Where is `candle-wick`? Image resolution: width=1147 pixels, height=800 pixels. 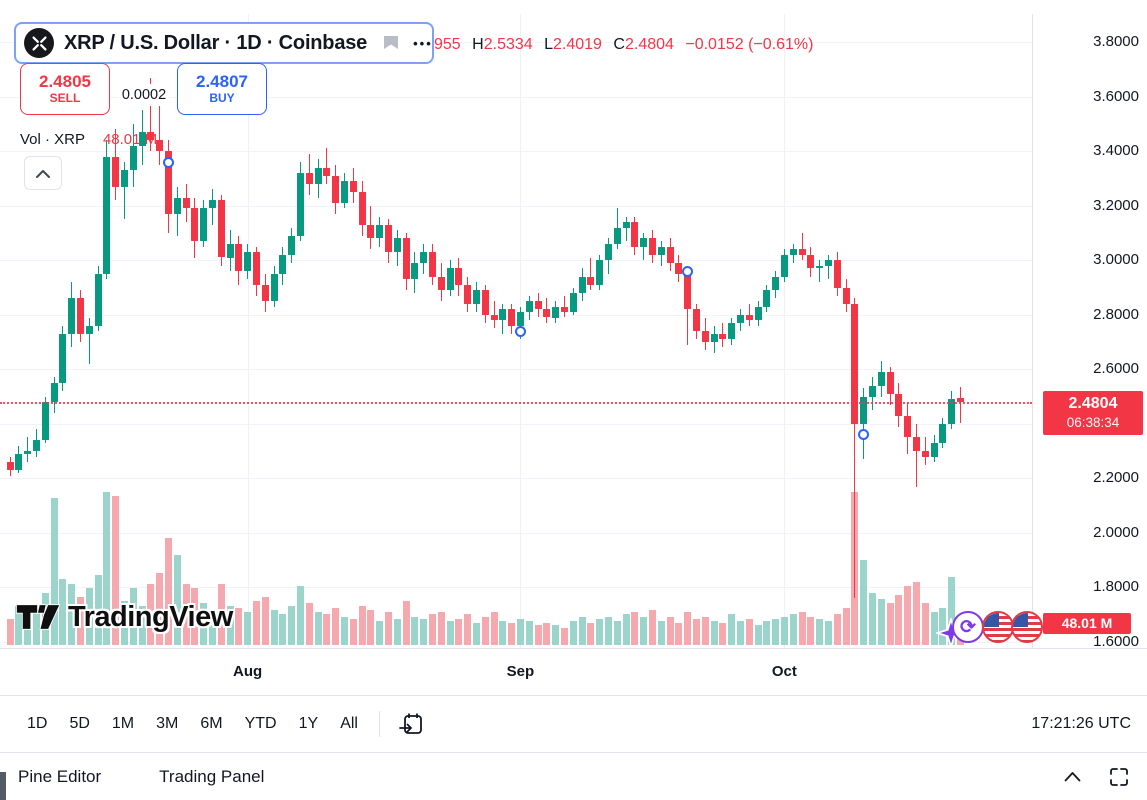
candle-wick is located at coordinates (28, 450).